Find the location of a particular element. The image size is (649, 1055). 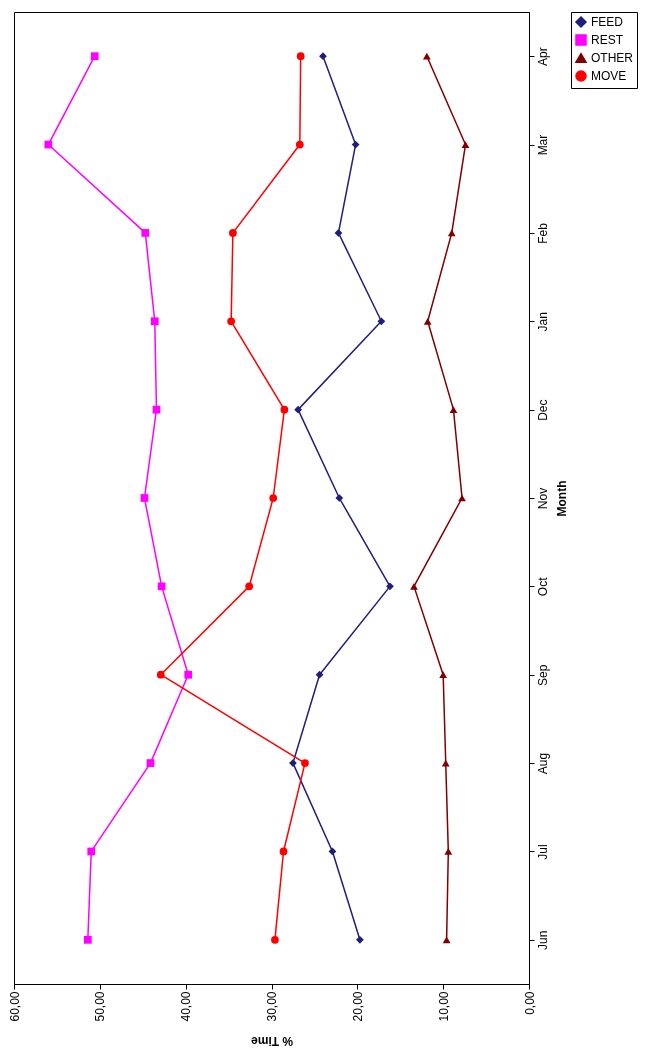

y-tick-label: Sep is located at coordinates (542, 675).